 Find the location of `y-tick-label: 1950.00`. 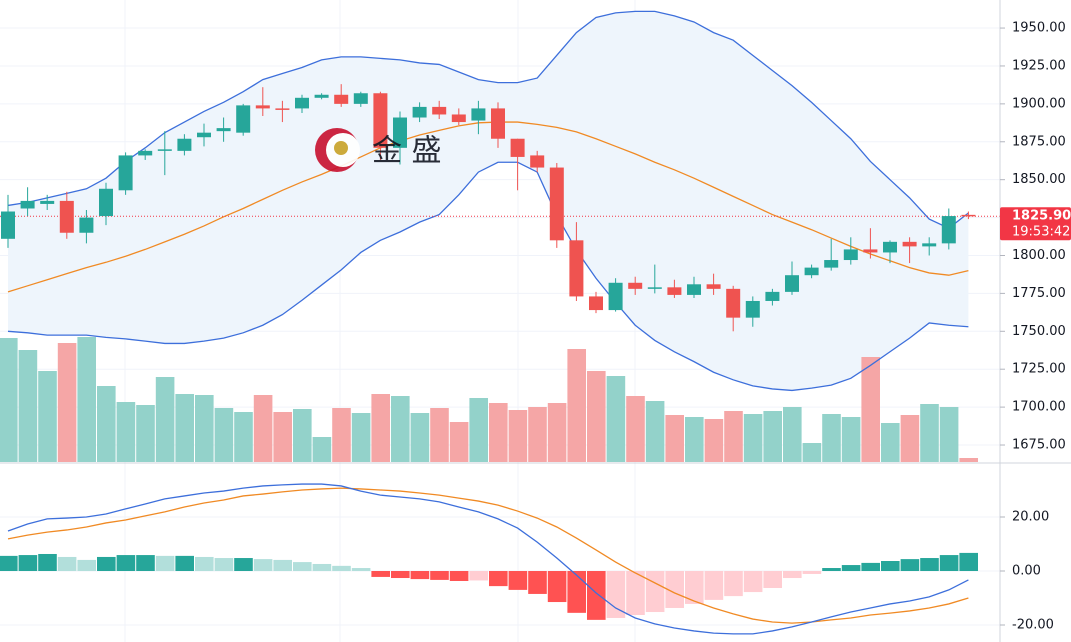

y-tick-label: 1950.00 is located at coordinates (1039, 28).